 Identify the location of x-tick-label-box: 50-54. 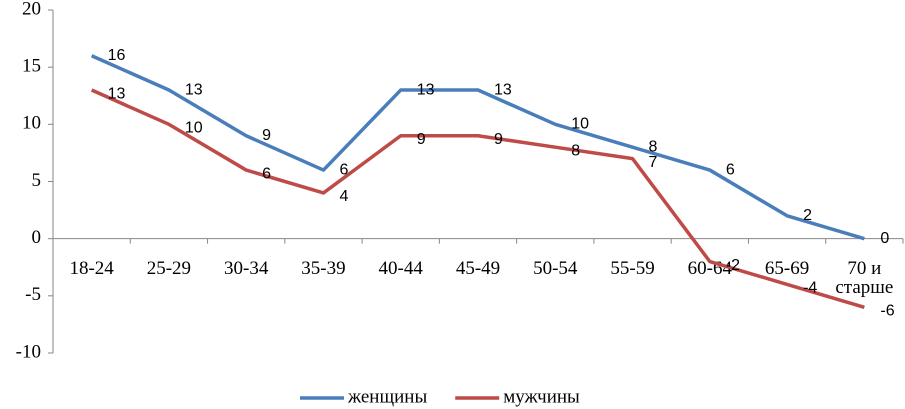
(555, 268).